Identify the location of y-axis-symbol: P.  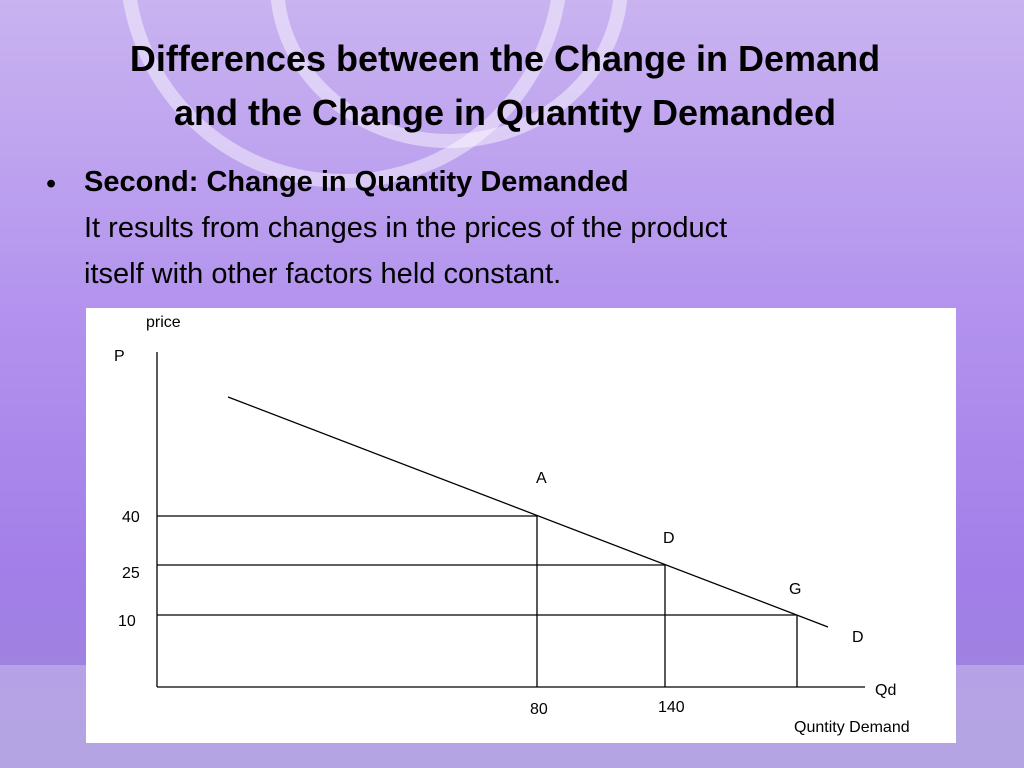
(119, 356).